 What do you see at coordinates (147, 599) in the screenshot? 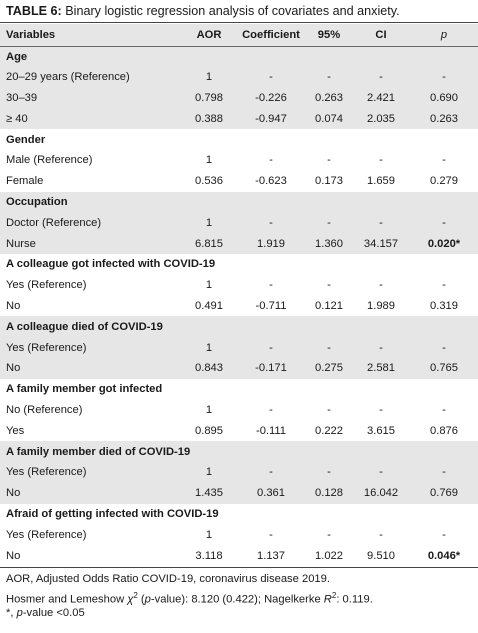
I see `p-symbol: p` at bounding box center [147, 599].